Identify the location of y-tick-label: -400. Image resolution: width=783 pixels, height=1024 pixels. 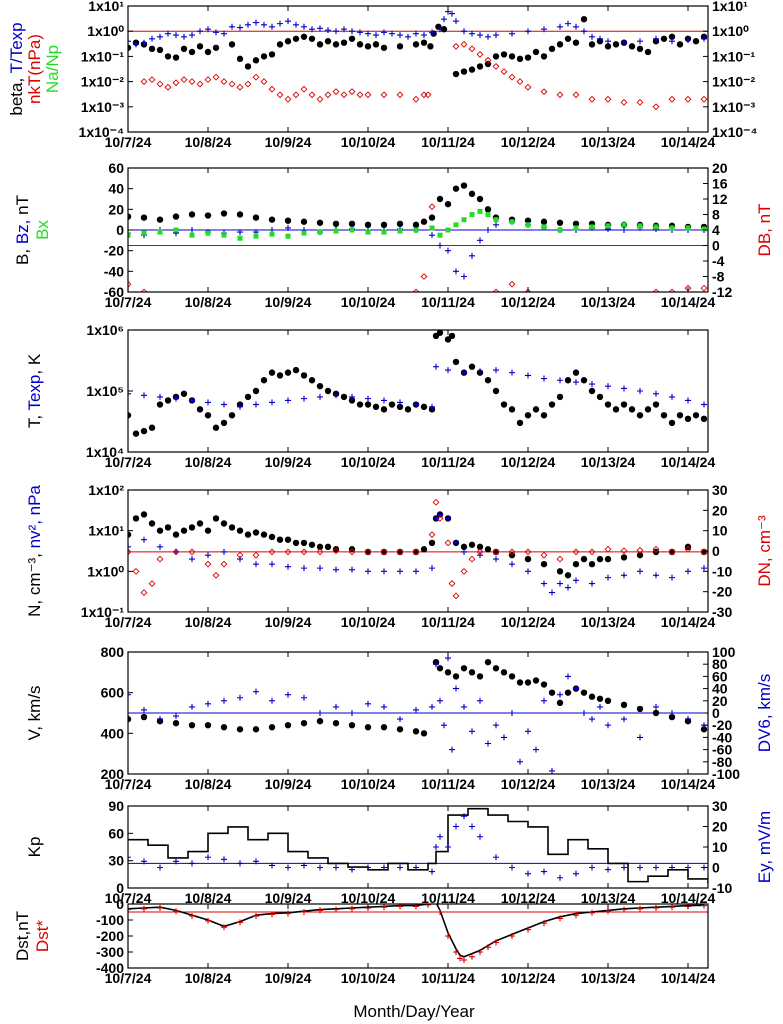
(110, 968).